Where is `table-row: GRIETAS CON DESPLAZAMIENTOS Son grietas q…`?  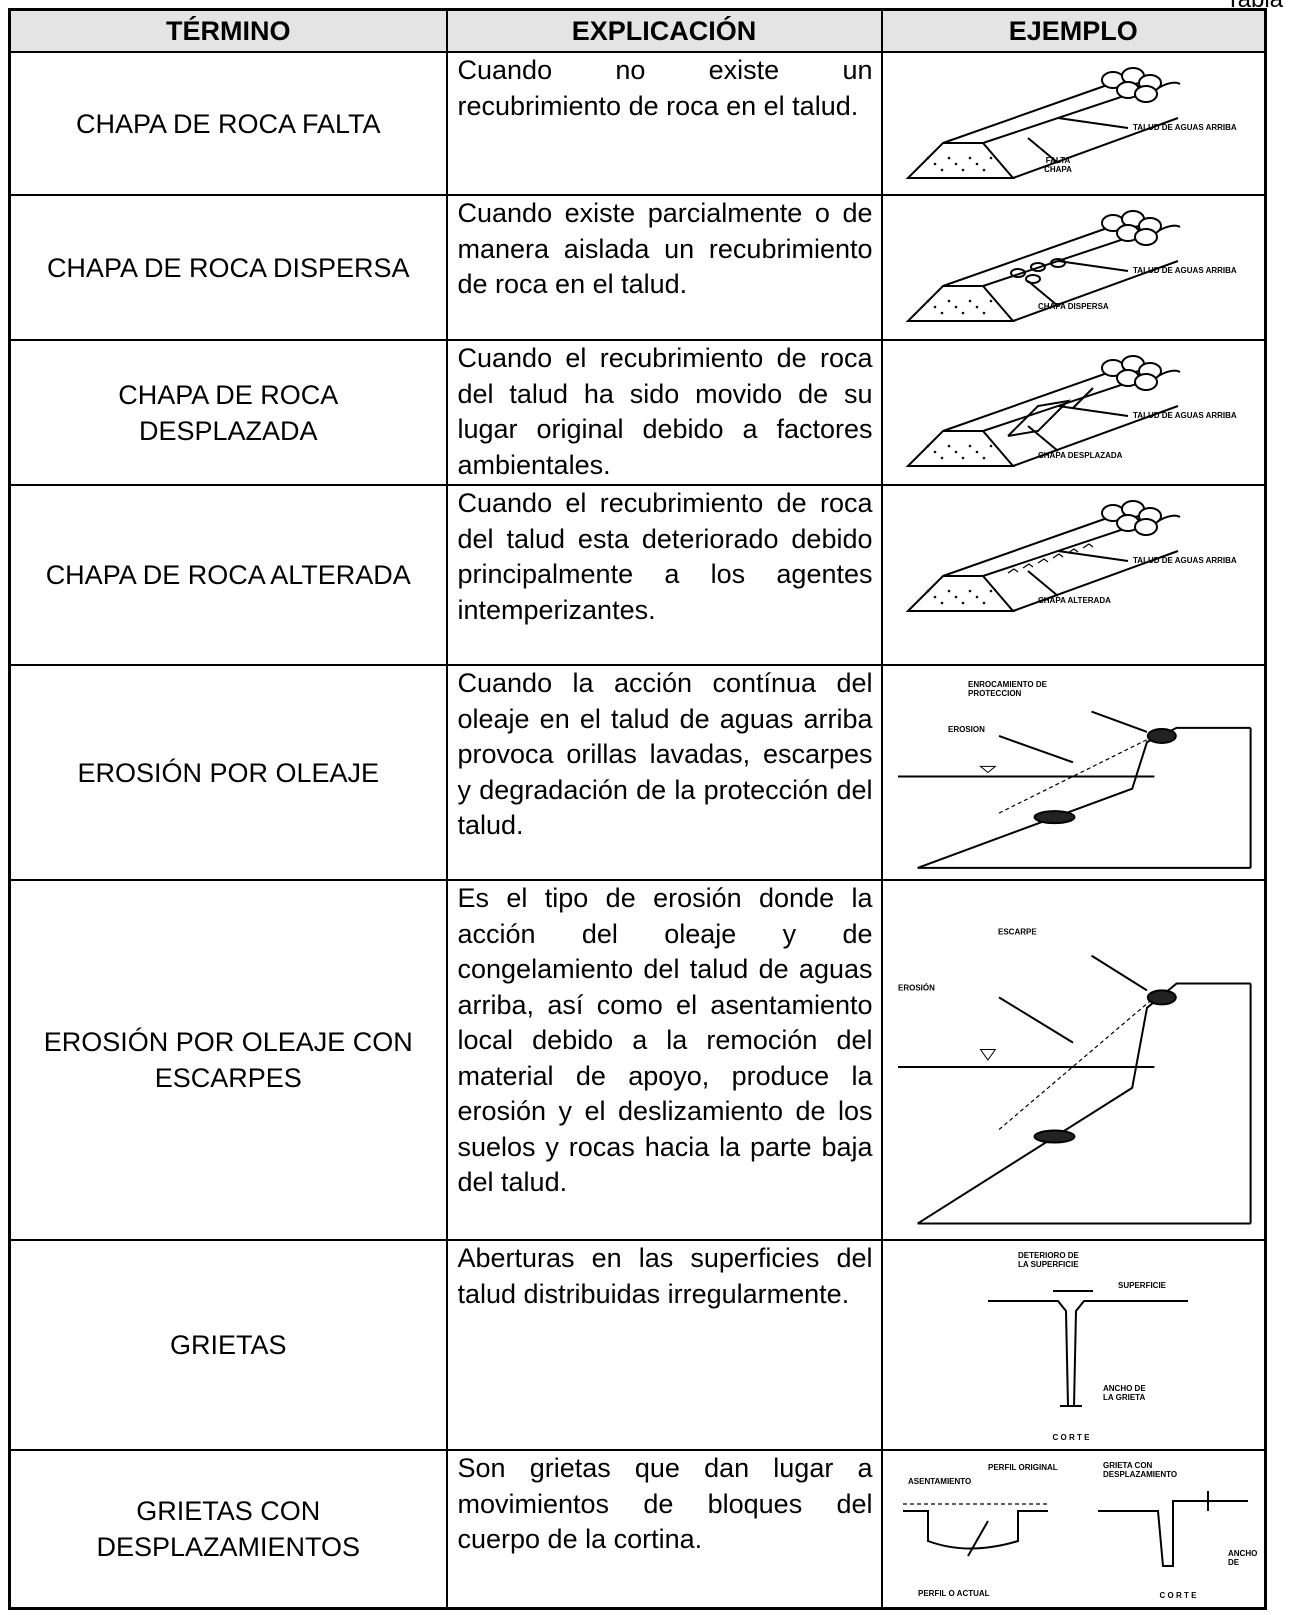
table-row: GRIETAS CON DESPLAZAMIENTOS Son grietas q… is located at coordinates (637, 1529).